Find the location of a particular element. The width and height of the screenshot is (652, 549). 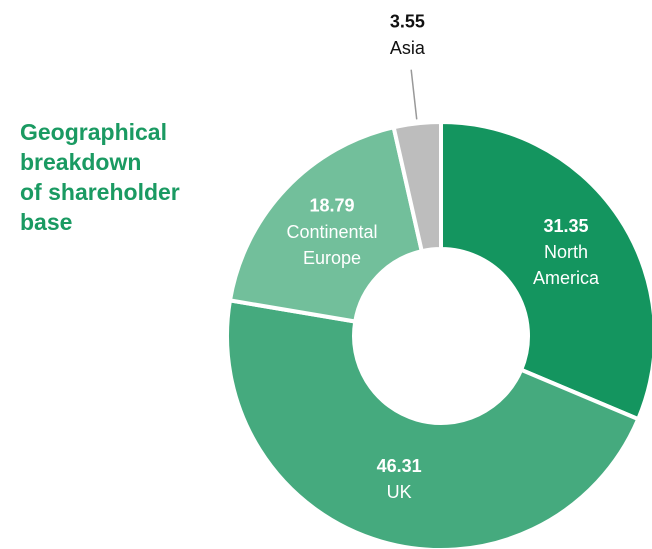

category-label: North America is located at coordinates (566, 265).